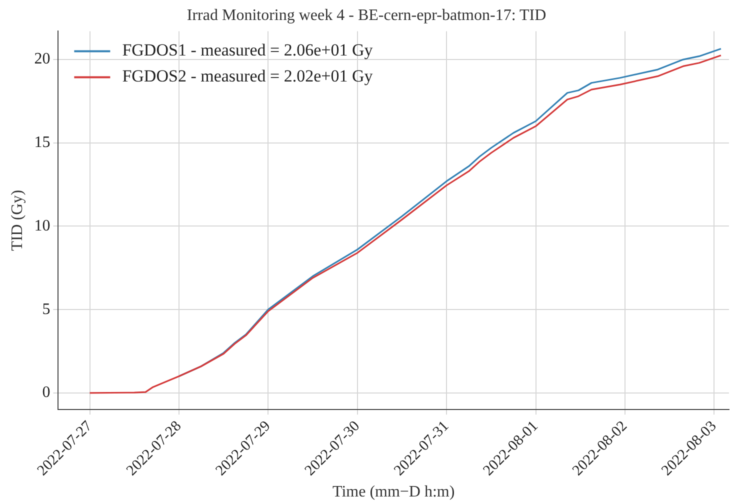 The width and height of the screenshot is (741, 504). Describe the element at coordinates (393, 492) in the screenshot. I see `x-axis-title: Time (mm−D h:m)` at that location.